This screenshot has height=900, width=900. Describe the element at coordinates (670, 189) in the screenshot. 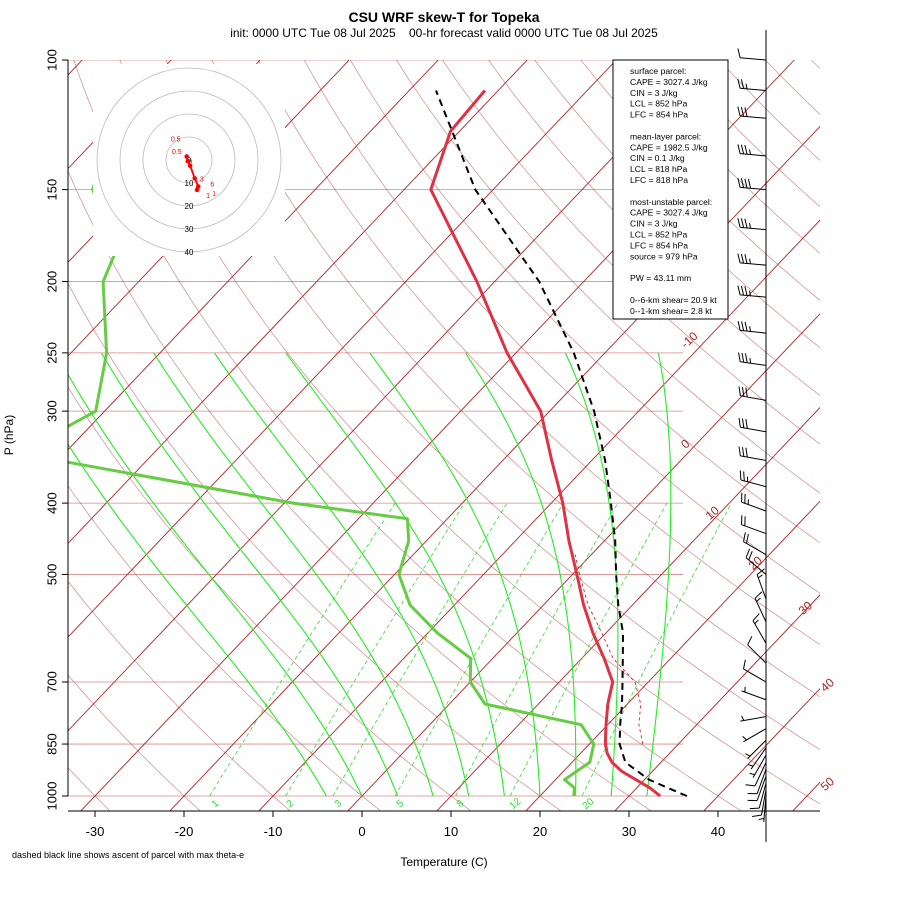

I see `info-box-frame` at that location.